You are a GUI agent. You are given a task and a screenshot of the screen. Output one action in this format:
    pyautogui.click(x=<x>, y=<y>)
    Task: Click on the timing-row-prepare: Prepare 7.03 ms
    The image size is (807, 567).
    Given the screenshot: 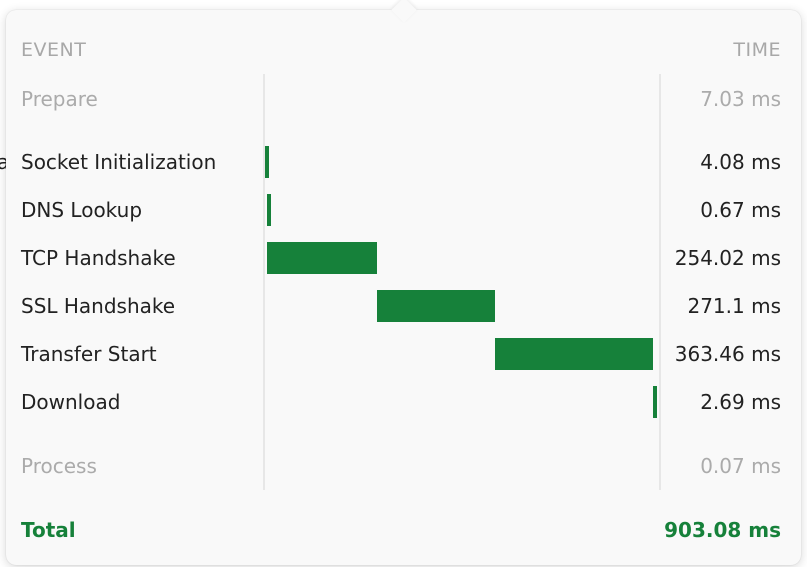 What is the action you would take?
    pyautogui.click(x=403, y=99)
    